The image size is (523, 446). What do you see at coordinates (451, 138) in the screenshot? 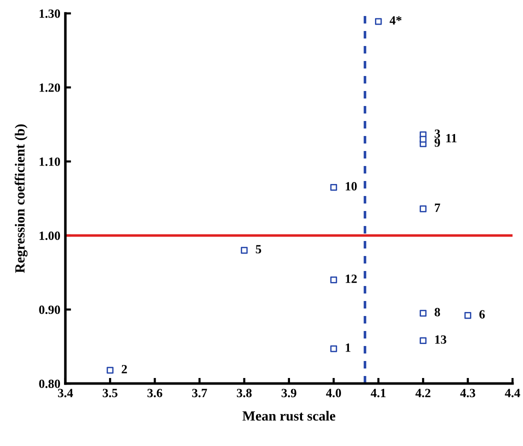
I see `annotation: 11` at bounding box center [451, 138].